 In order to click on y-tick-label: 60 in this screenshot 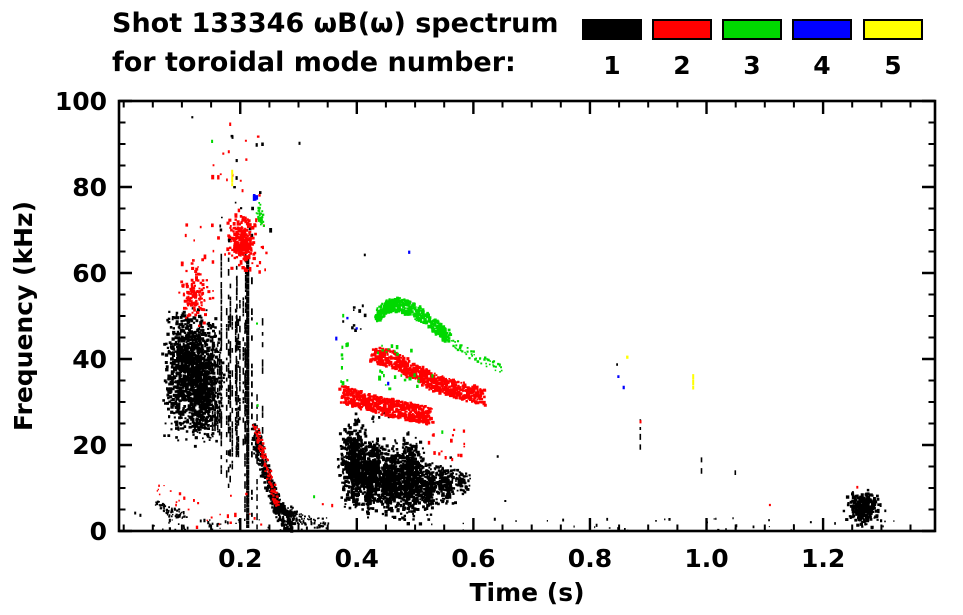, I will do `click(89, 273)`.